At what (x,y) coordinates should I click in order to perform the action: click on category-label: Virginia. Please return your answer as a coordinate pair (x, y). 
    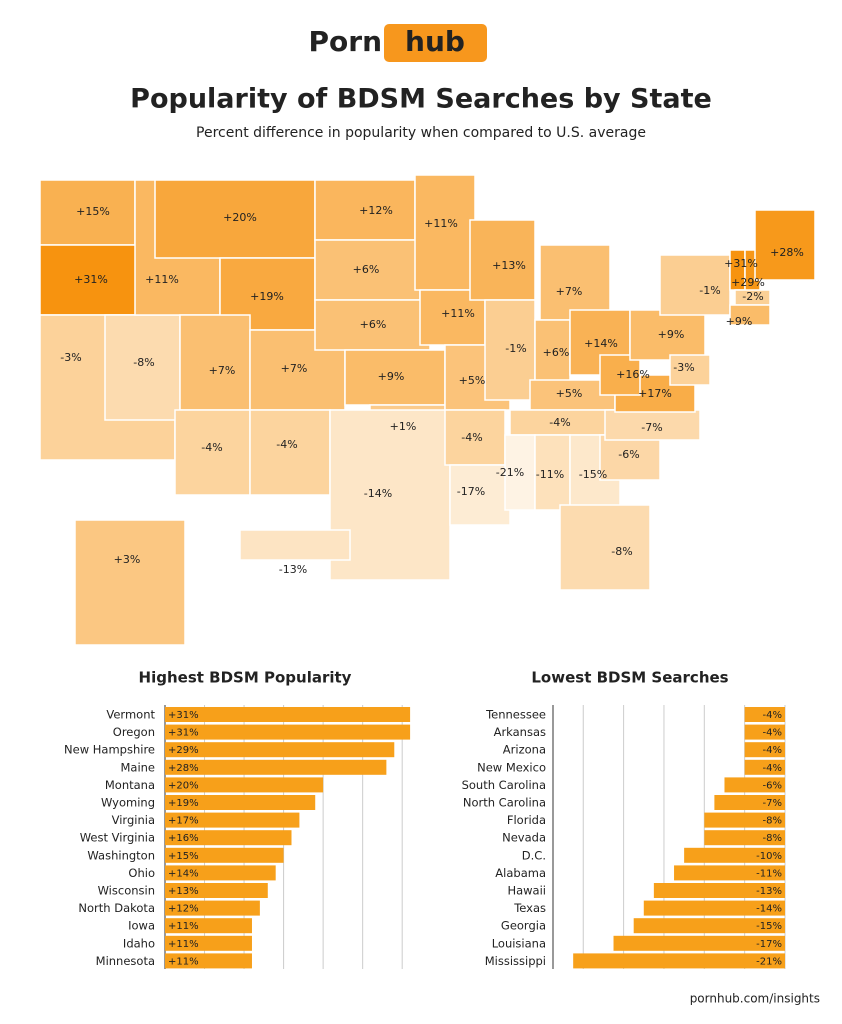
    Looking at the image, I should click on (133, 820).